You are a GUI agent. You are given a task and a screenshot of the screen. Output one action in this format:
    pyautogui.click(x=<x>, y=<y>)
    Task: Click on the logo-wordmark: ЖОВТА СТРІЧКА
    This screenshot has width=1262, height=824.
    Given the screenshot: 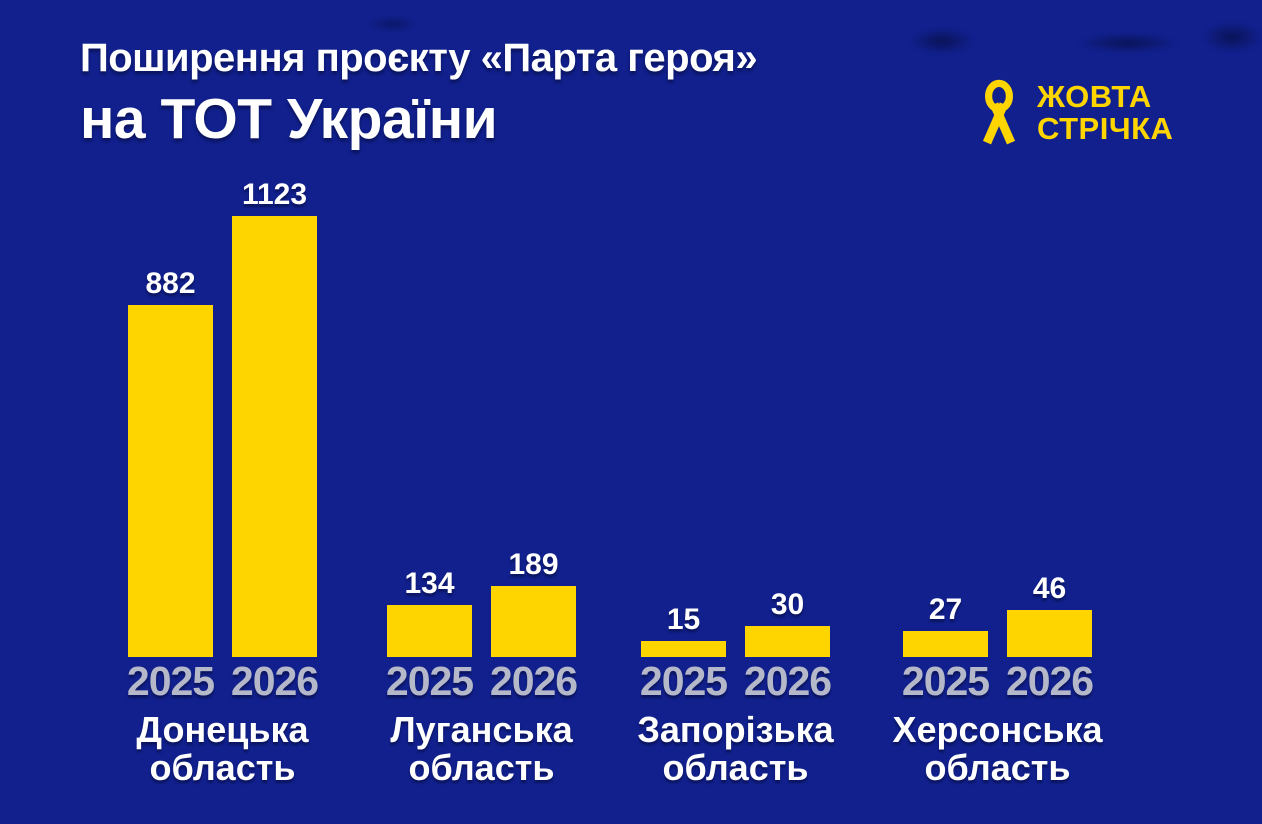 What is the action you would take?
    pyautogui.click(x=1105, y=113)
    